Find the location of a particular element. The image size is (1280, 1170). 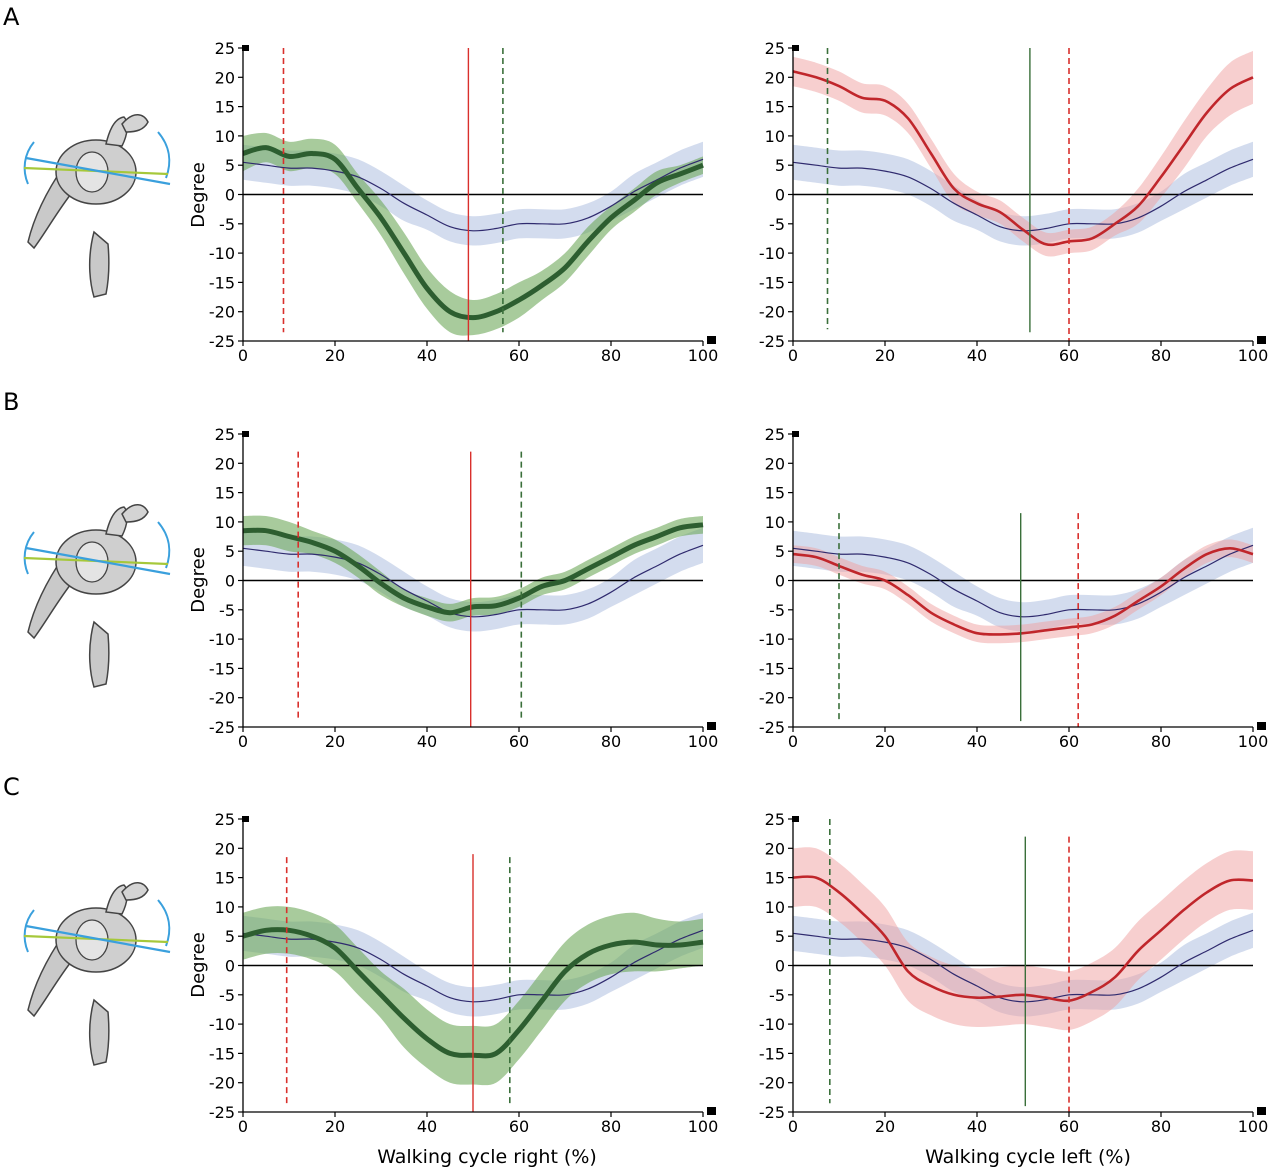

c-right-x-tick-label: 20 is located at coordinates (335, 1126).